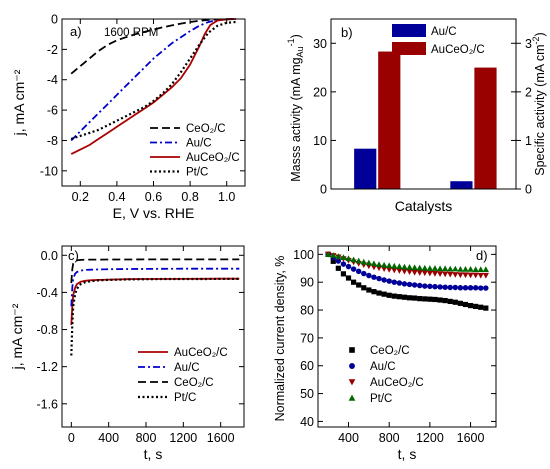  Describe the element at coordinates (47, 404) in the screenshot. I see `y-tick-label: -1.6` at that location.